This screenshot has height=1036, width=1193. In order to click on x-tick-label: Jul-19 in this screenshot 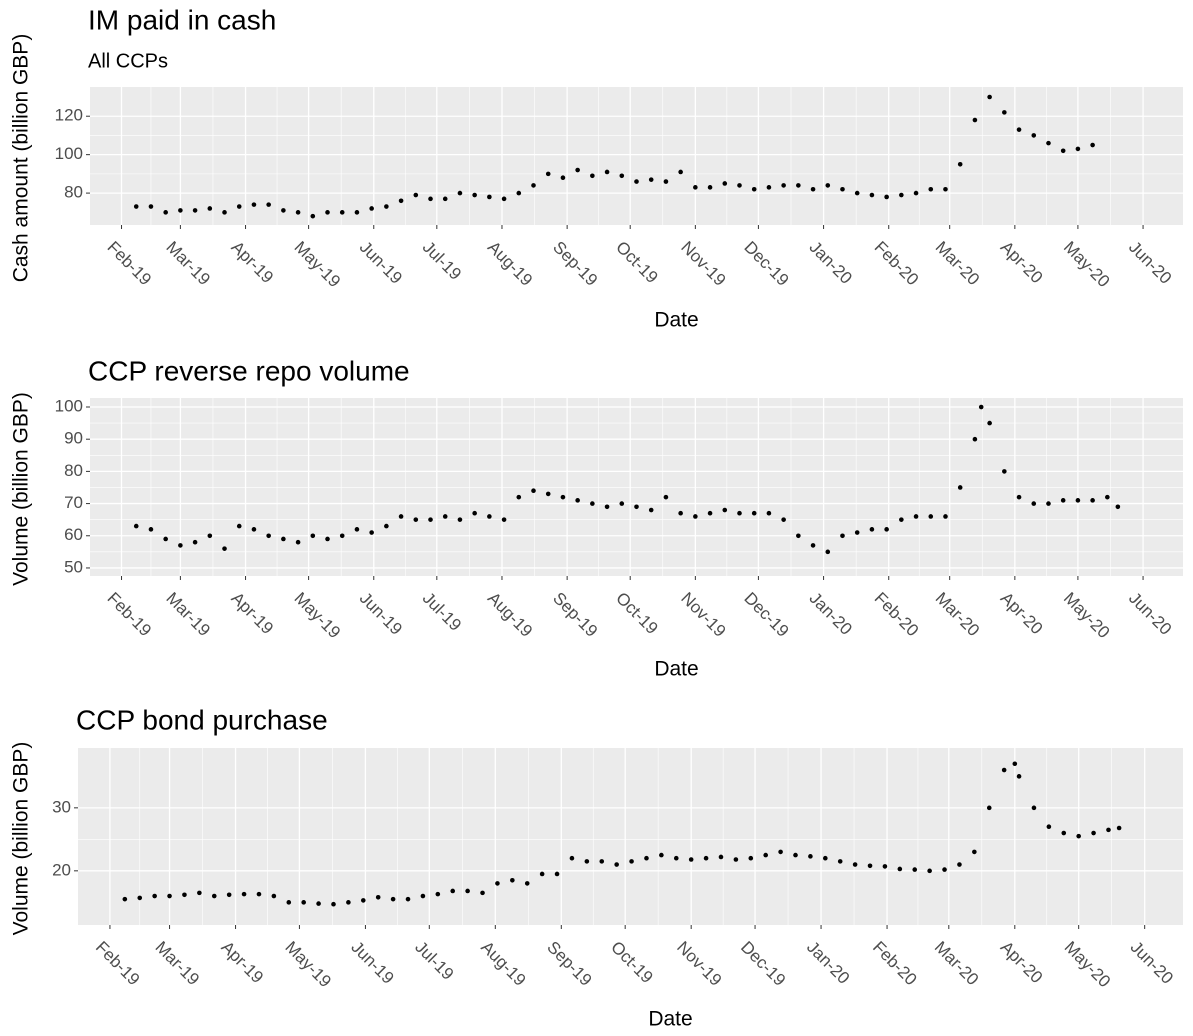, I will do `click(442, 612)`.